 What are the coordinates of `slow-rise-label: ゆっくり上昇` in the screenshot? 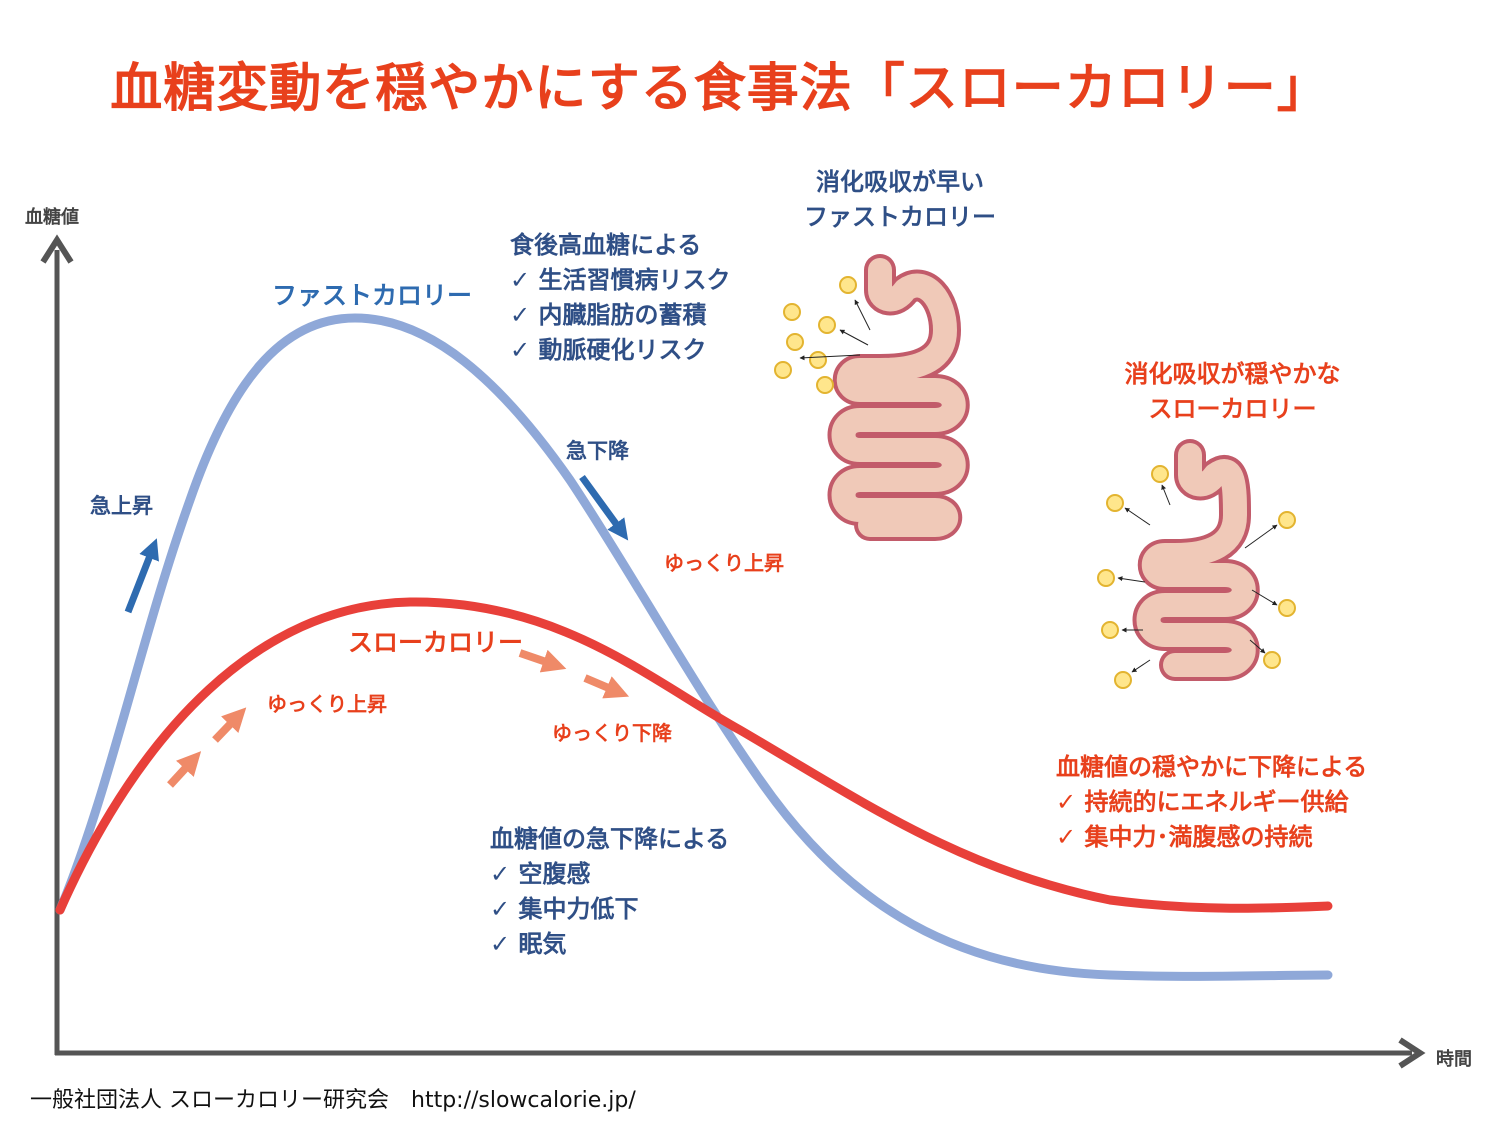 It's located at (327, 704).